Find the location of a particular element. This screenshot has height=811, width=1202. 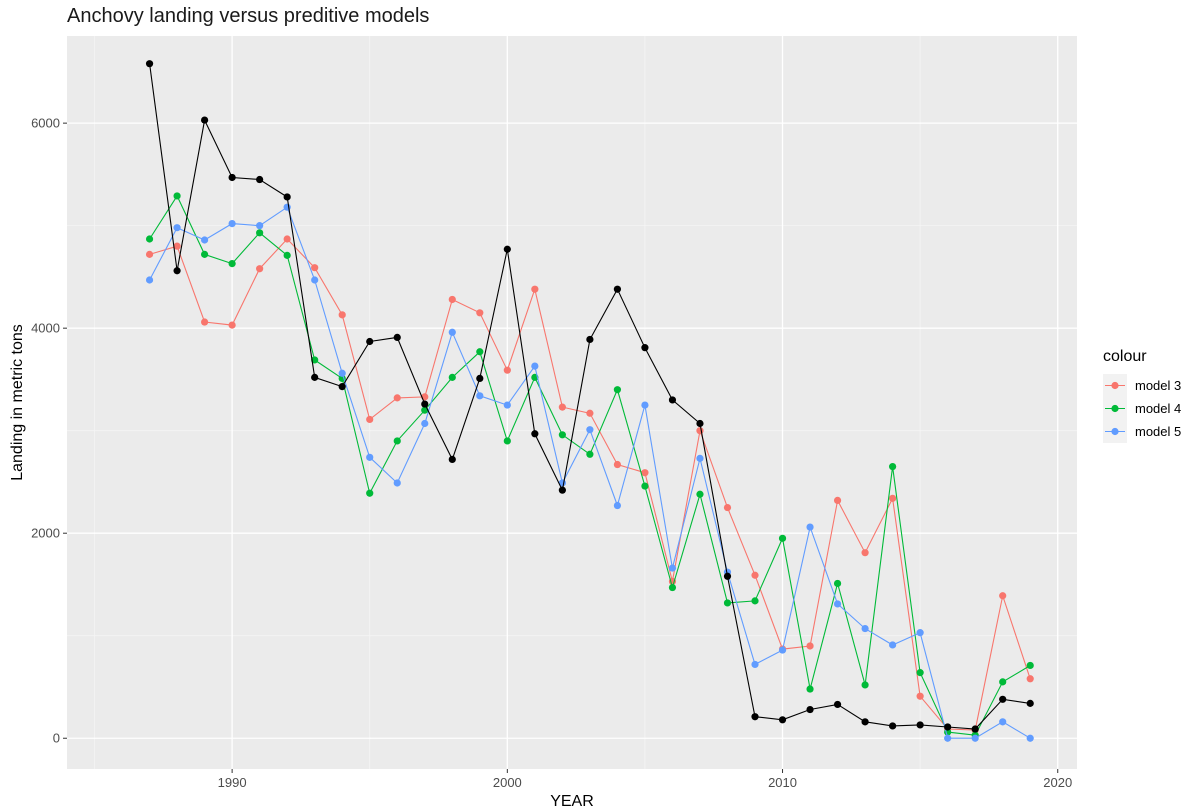

x-tick-label: 2020 is located at coordinates (1057, 782).